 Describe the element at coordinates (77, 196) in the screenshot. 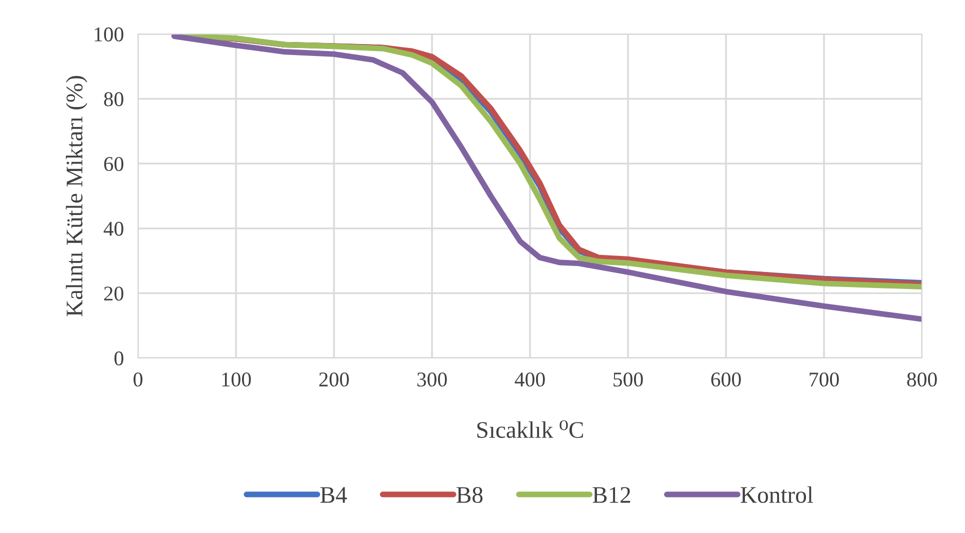

I see `y-axis-title: Kalıntı Kütle Miktarı (%)` at that location.